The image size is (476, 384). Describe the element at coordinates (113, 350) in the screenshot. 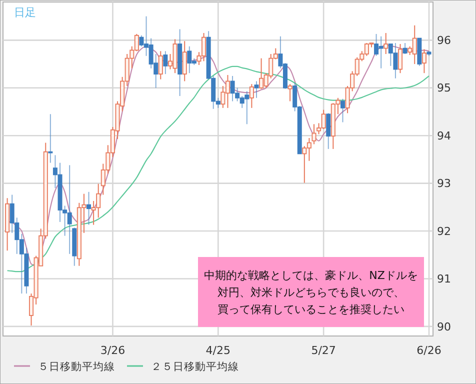

I see `x-tick-label: 3/26` at that location.